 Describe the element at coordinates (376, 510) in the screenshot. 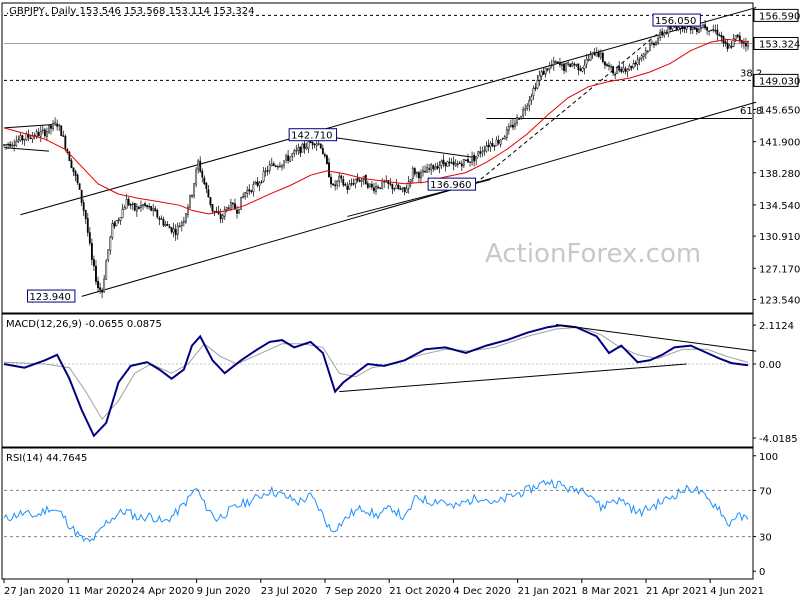

I see `rsi-line` at that location.